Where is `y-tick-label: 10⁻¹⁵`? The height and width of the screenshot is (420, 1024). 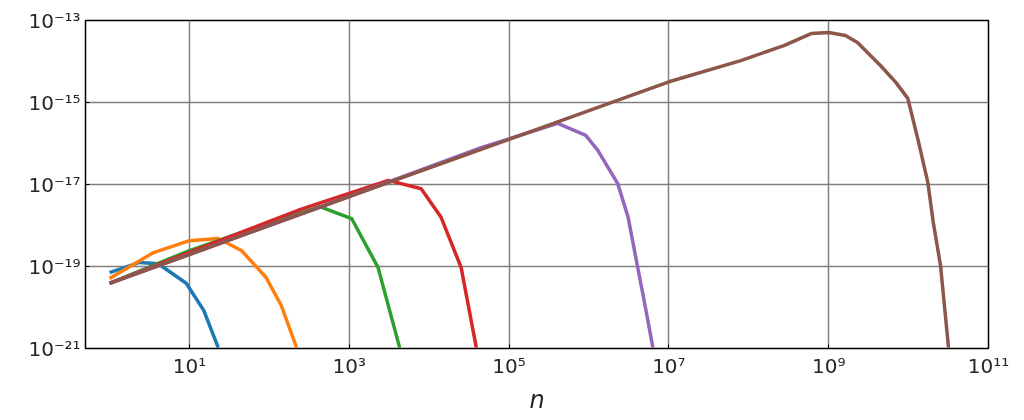 y-tick-label: 10⁻¹⁵ is located at coordinates (54, 102).